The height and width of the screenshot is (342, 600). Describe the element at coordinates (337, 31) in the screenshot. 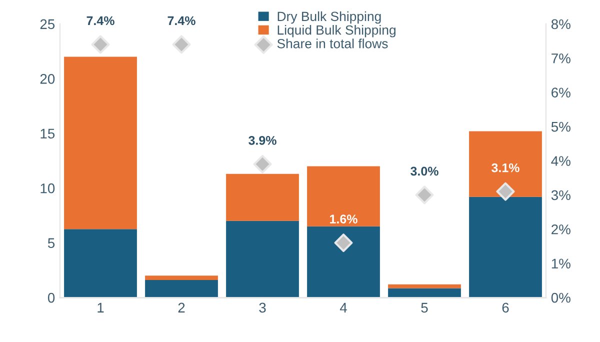

I see `legend-label: Liquid Bulk Shipping` at that location.